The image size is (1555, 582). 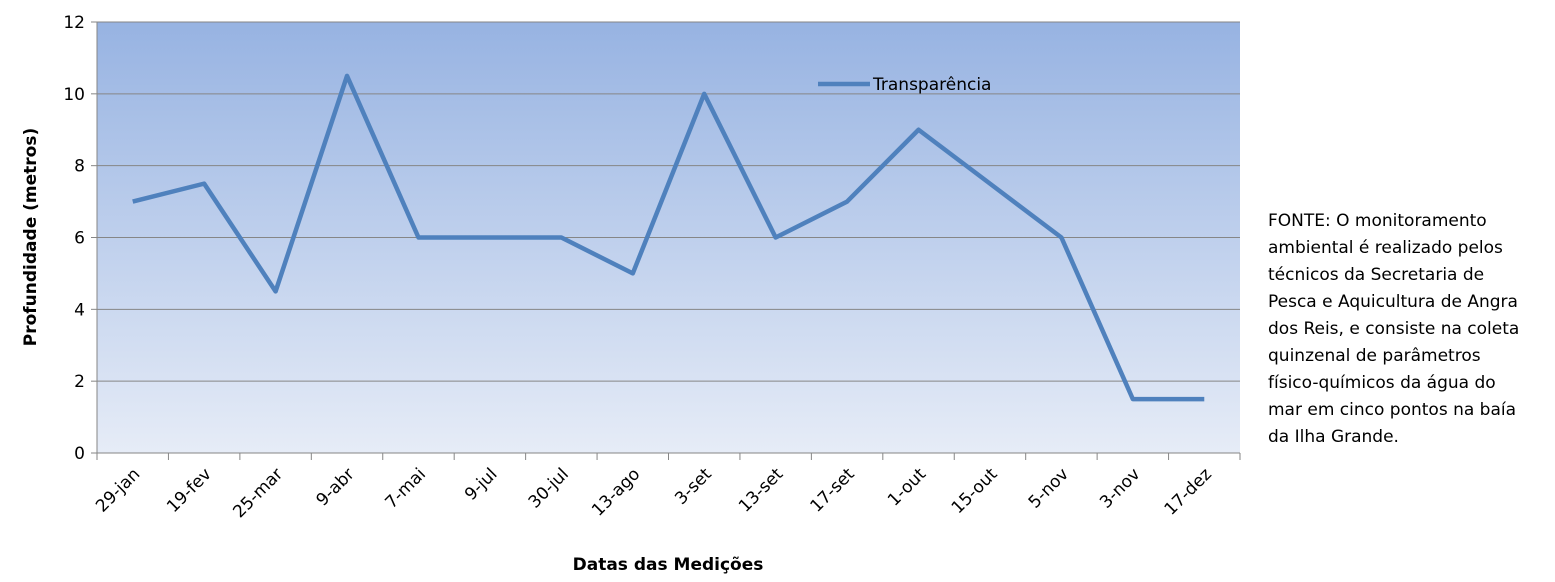 What do you see at coordinates (1393, 302) in the screenshot?
I see `source-note: Pesca e Aquicultura de Angra` at bounding box center [1393, 302].